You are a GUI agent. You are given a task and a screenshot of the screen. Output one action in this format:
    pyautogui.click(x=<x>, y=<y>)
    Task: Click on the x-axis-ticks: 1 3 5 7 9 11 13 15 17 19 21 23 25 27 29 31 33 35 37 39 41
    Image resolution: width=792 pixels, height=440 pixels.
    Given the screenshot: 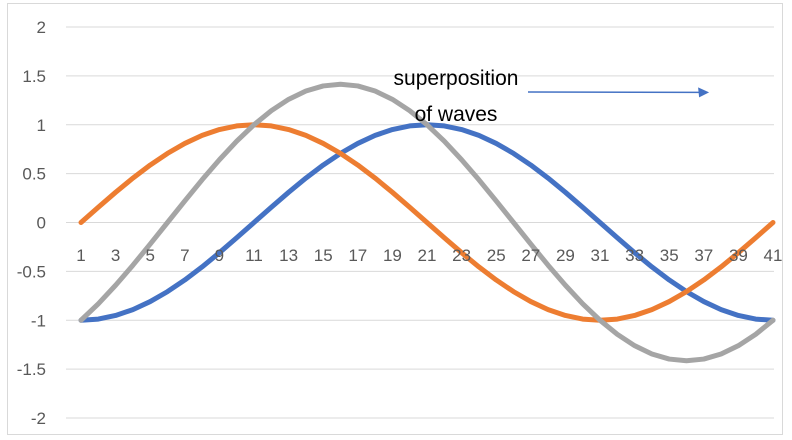 What is the action you would take?
    pyautogui.click(x=429, y=255)
    